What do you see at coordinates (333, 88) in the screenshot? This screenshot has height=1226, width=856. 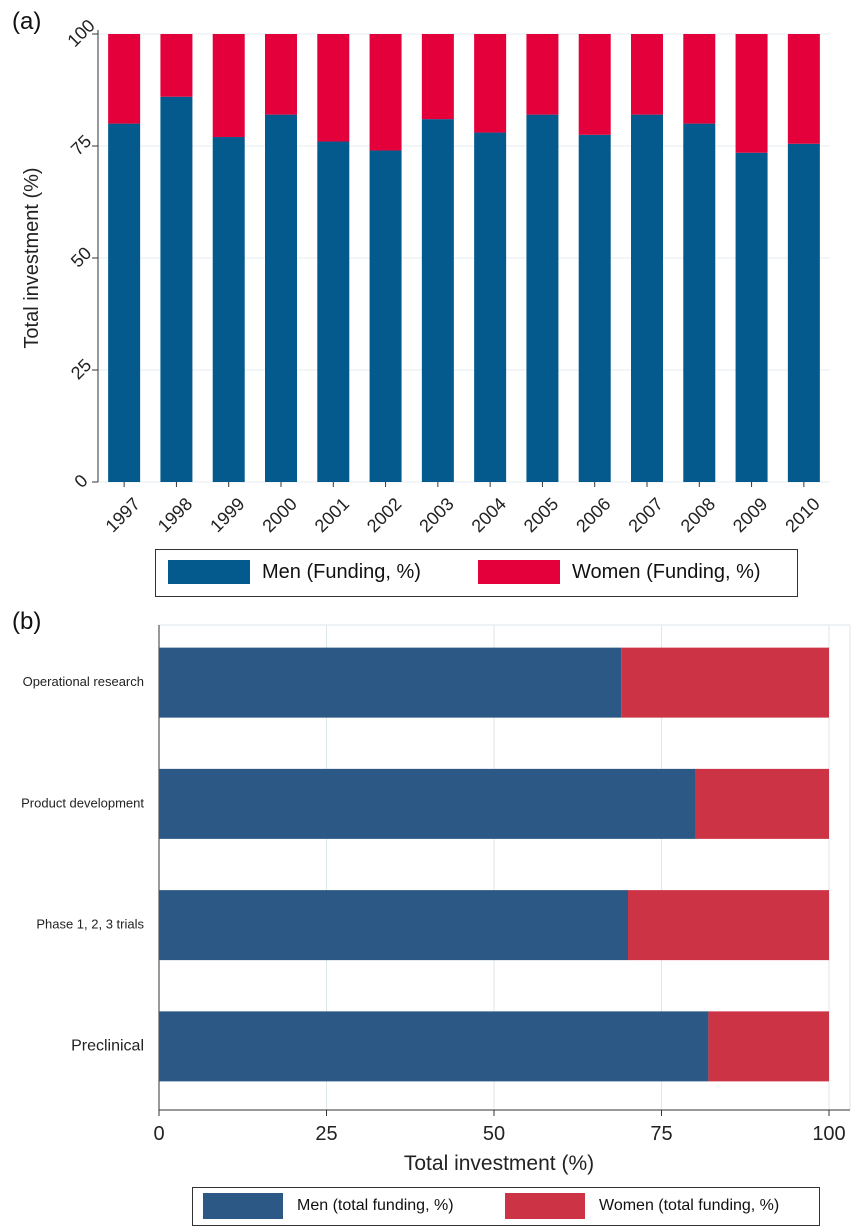 I see `bar-women-2001` at bounding box center [333, 88].